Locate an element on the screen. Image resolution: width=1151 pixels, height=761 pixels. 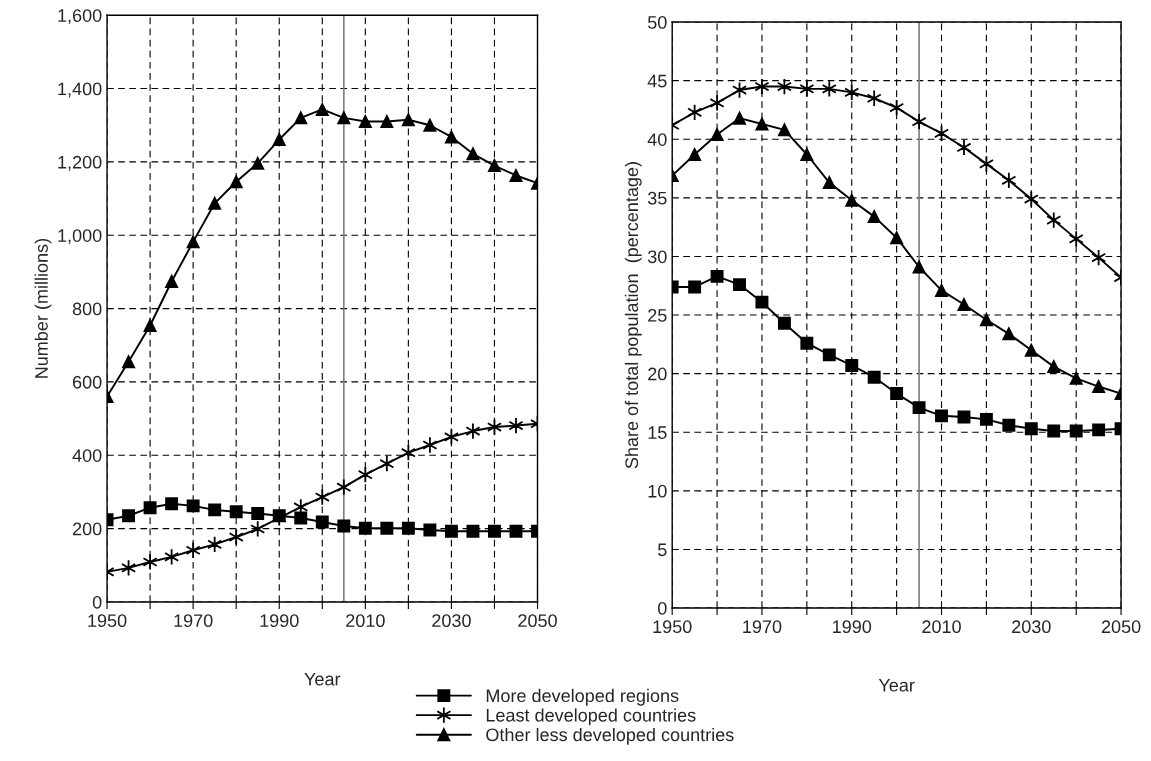
y-tick-label: 600 is located at coordinates (87, 382).